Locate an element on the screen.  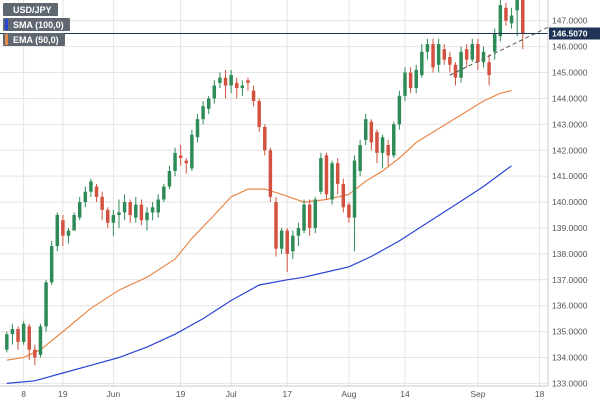
legend-symbol: USD/JPY is located at coordinates (30, 9).